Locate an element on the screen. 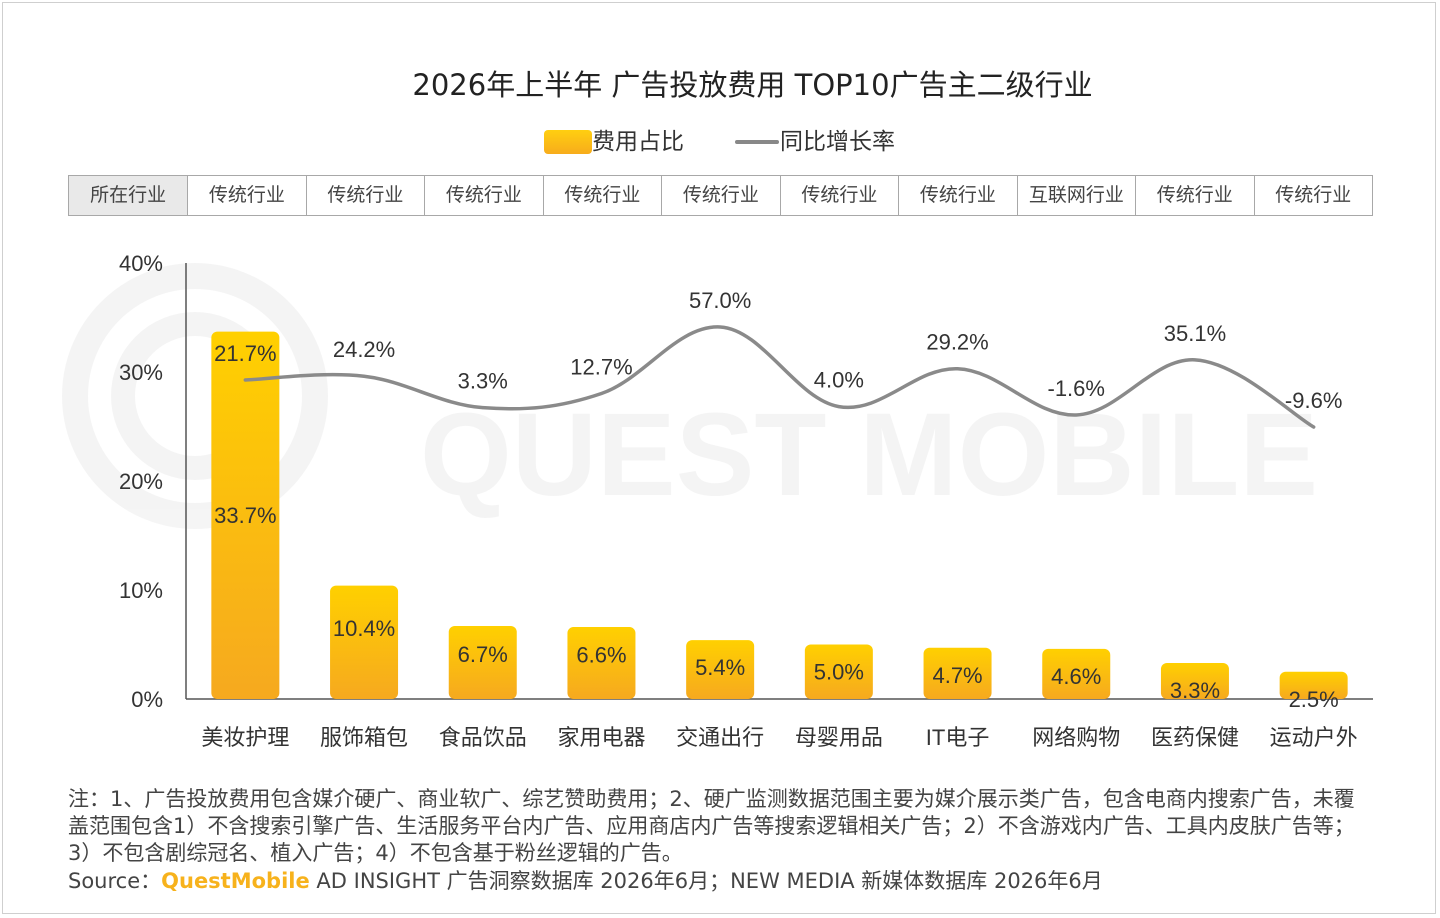 This screenshot has width=1440, height=918. x-tick-label: 医药保健 is located at coordinates (1195, 737).